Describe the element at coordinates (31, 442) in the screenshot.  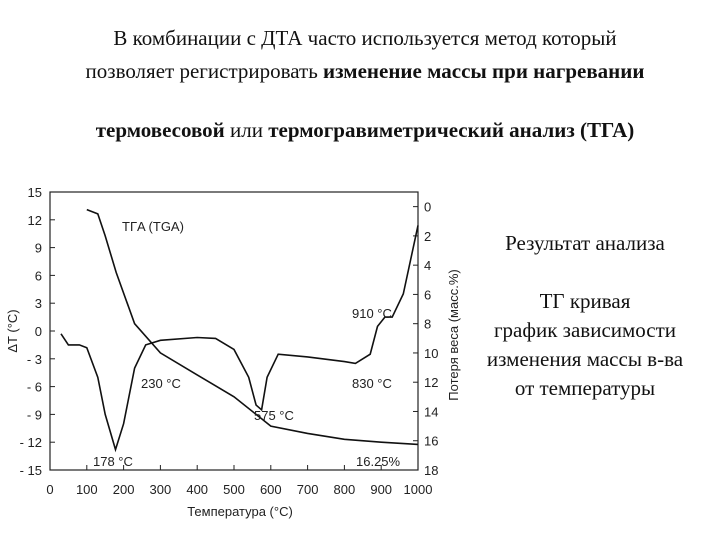
I see `y-tick-label: - 12` at that location.